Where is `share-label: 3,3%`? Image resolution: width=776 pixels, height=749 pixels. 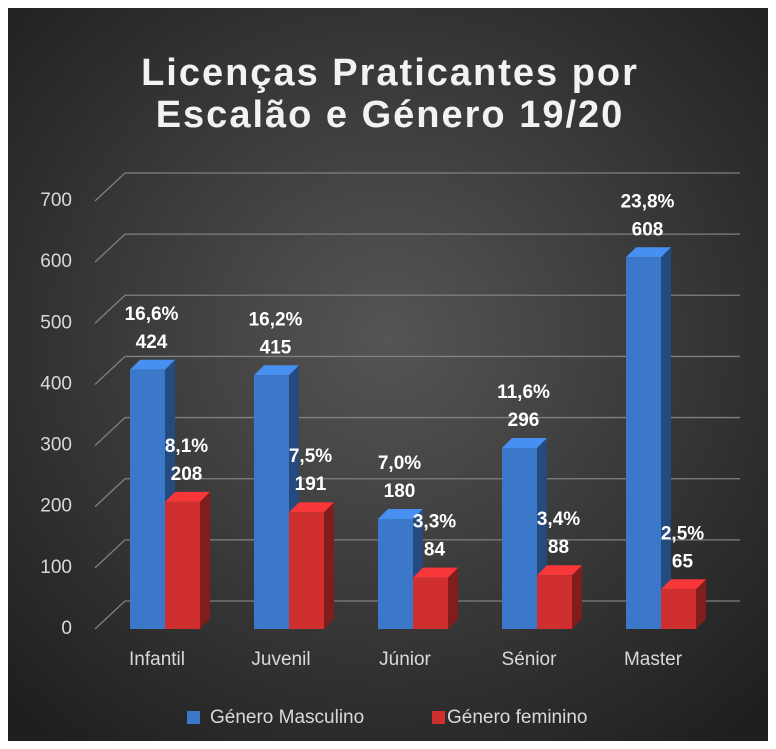 share-label: 3,3% is located at coordinates (434, 522).